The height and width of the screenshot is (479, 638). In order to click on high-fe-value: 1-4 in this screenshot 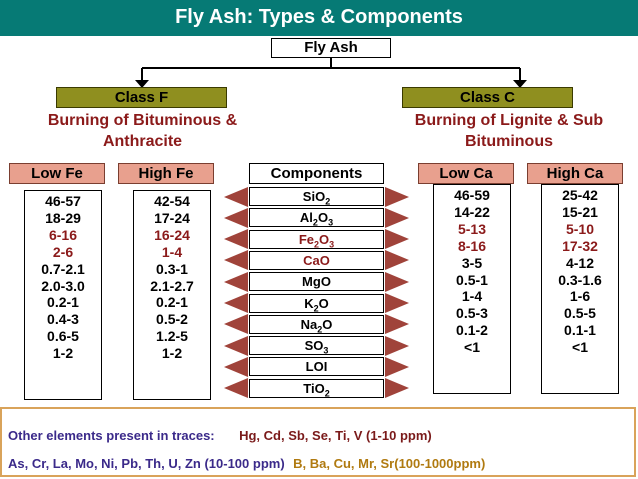, I will do `click(172, 251)`.